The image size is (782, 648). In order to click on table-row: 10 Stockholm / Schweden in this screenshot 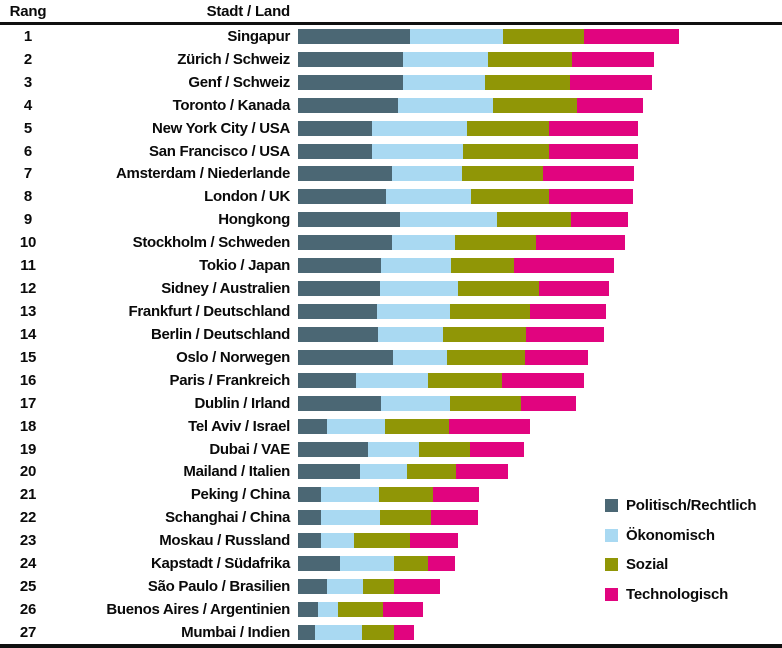, I will do `click(391, 242)`.